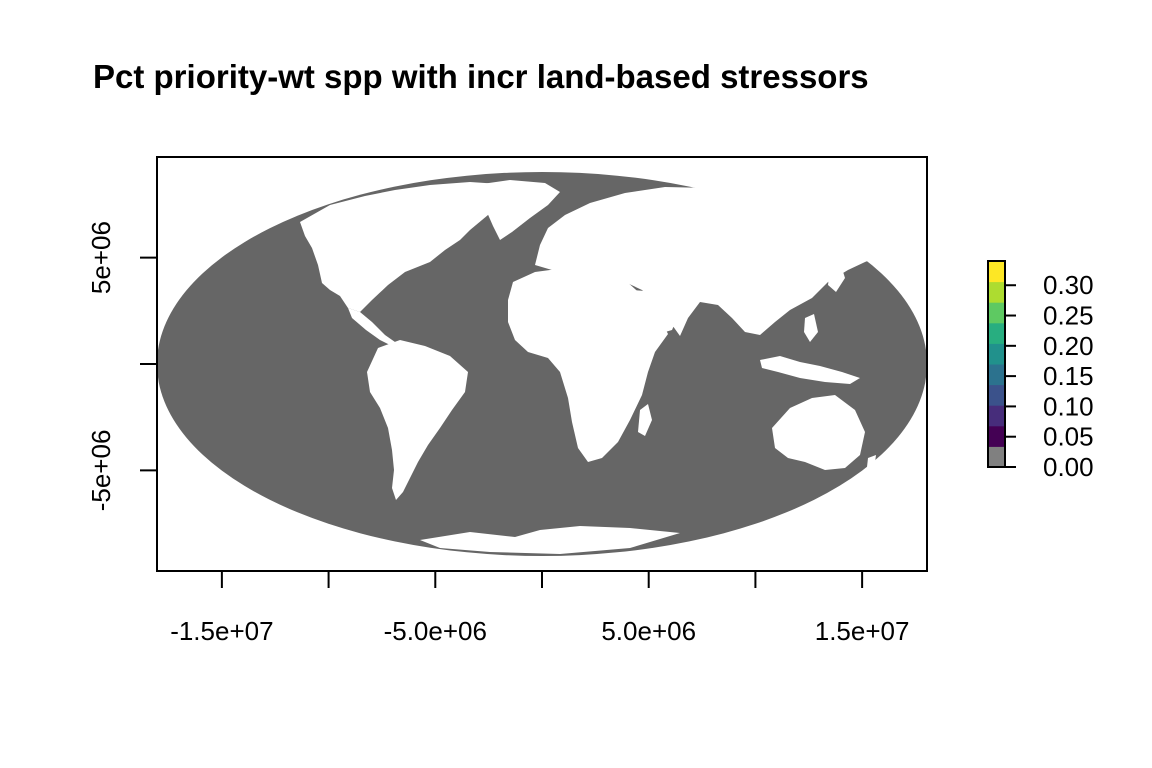 The width and height of the screenshot is (1152, 768). I want to click on land-south-america, so click(417, 420).